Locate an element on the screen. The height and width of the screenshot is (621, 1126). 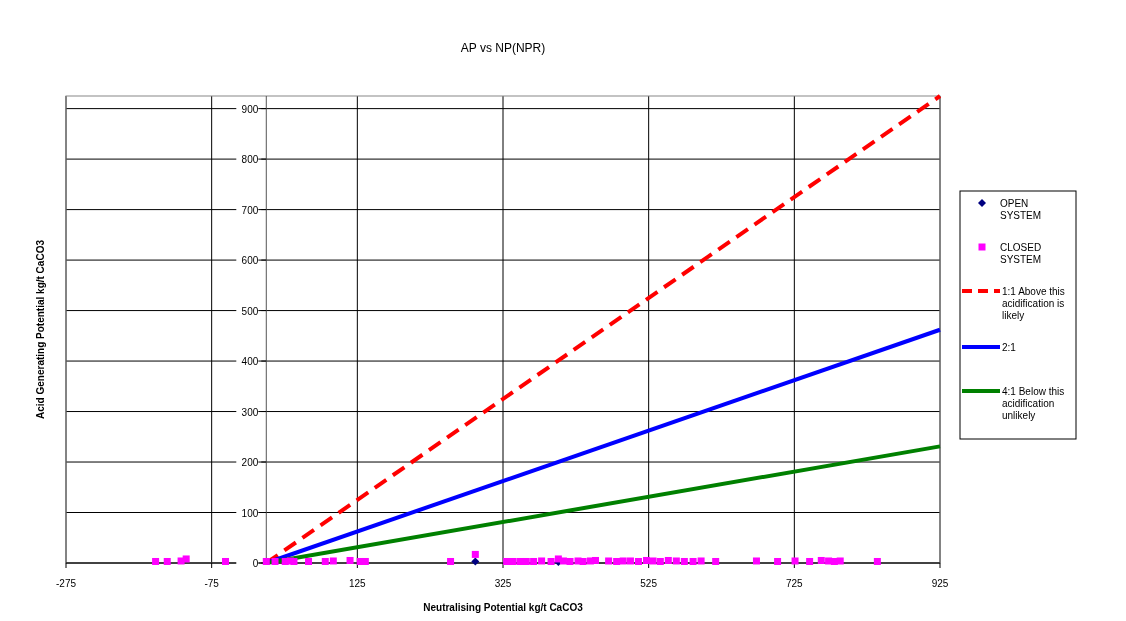
y-tick-label: 800 is located at coordinates (250, 160).